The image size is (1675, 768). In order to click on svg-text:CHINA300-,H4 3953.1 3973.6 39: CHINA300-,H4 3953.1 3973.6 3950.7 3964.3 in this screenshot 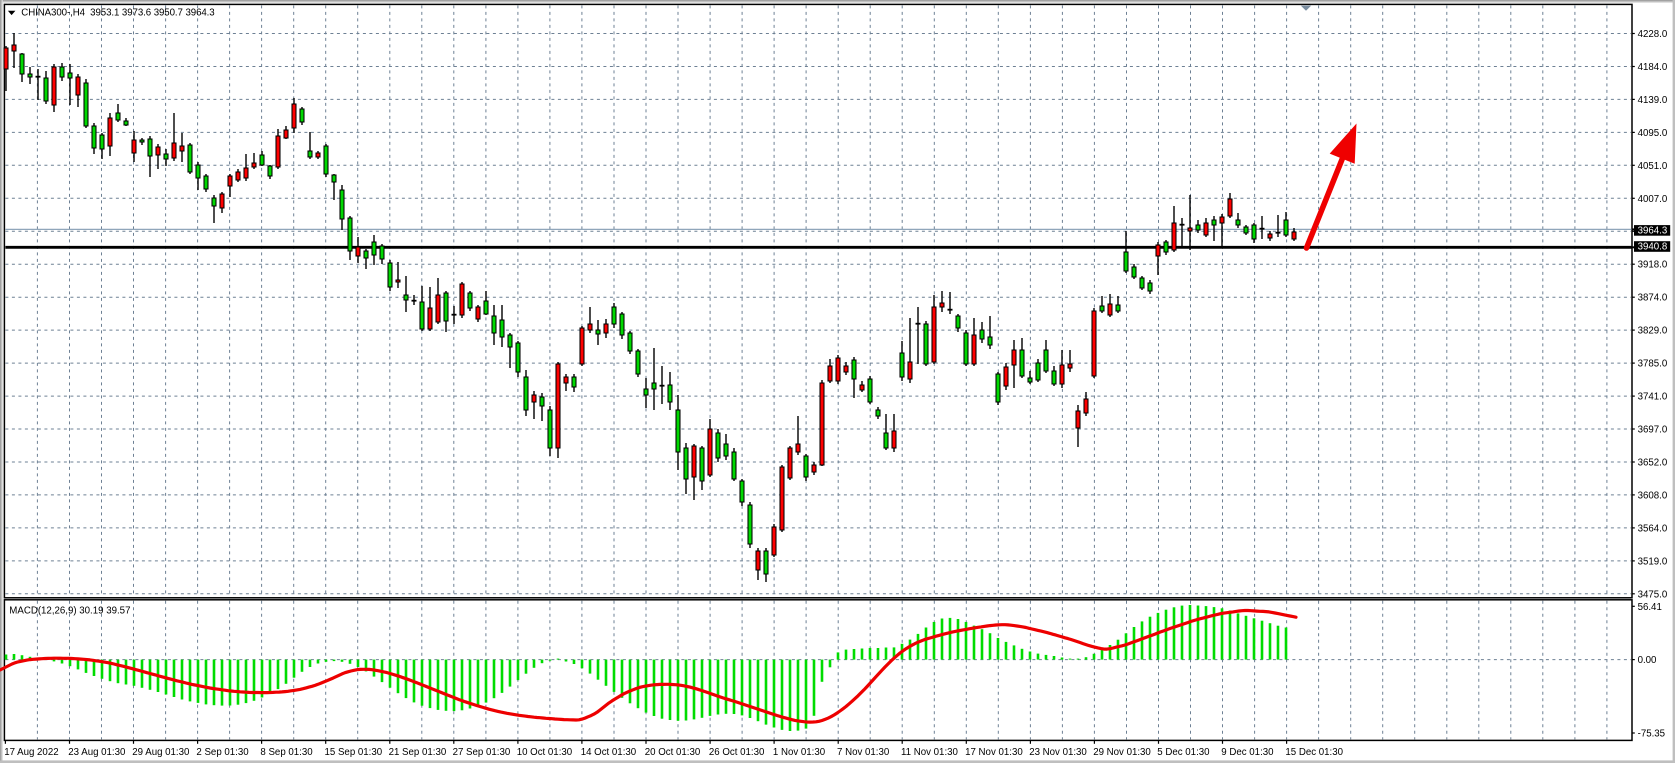, I will do `click(117, 13)`.